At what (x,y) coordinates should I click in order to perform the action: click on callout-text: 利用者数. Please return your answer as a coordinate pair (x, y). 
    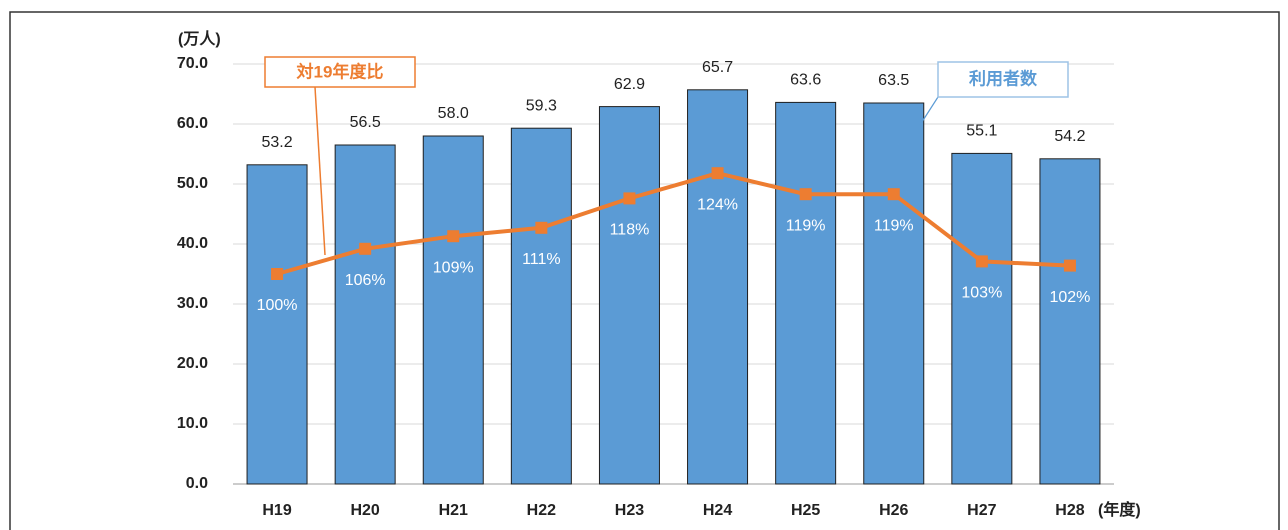
    Looking at the image, I should click on (1003, 78).